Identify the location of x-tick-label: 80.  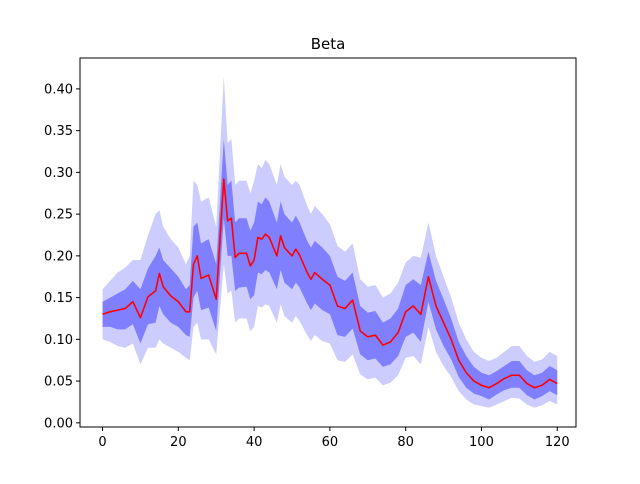
(405, 442).